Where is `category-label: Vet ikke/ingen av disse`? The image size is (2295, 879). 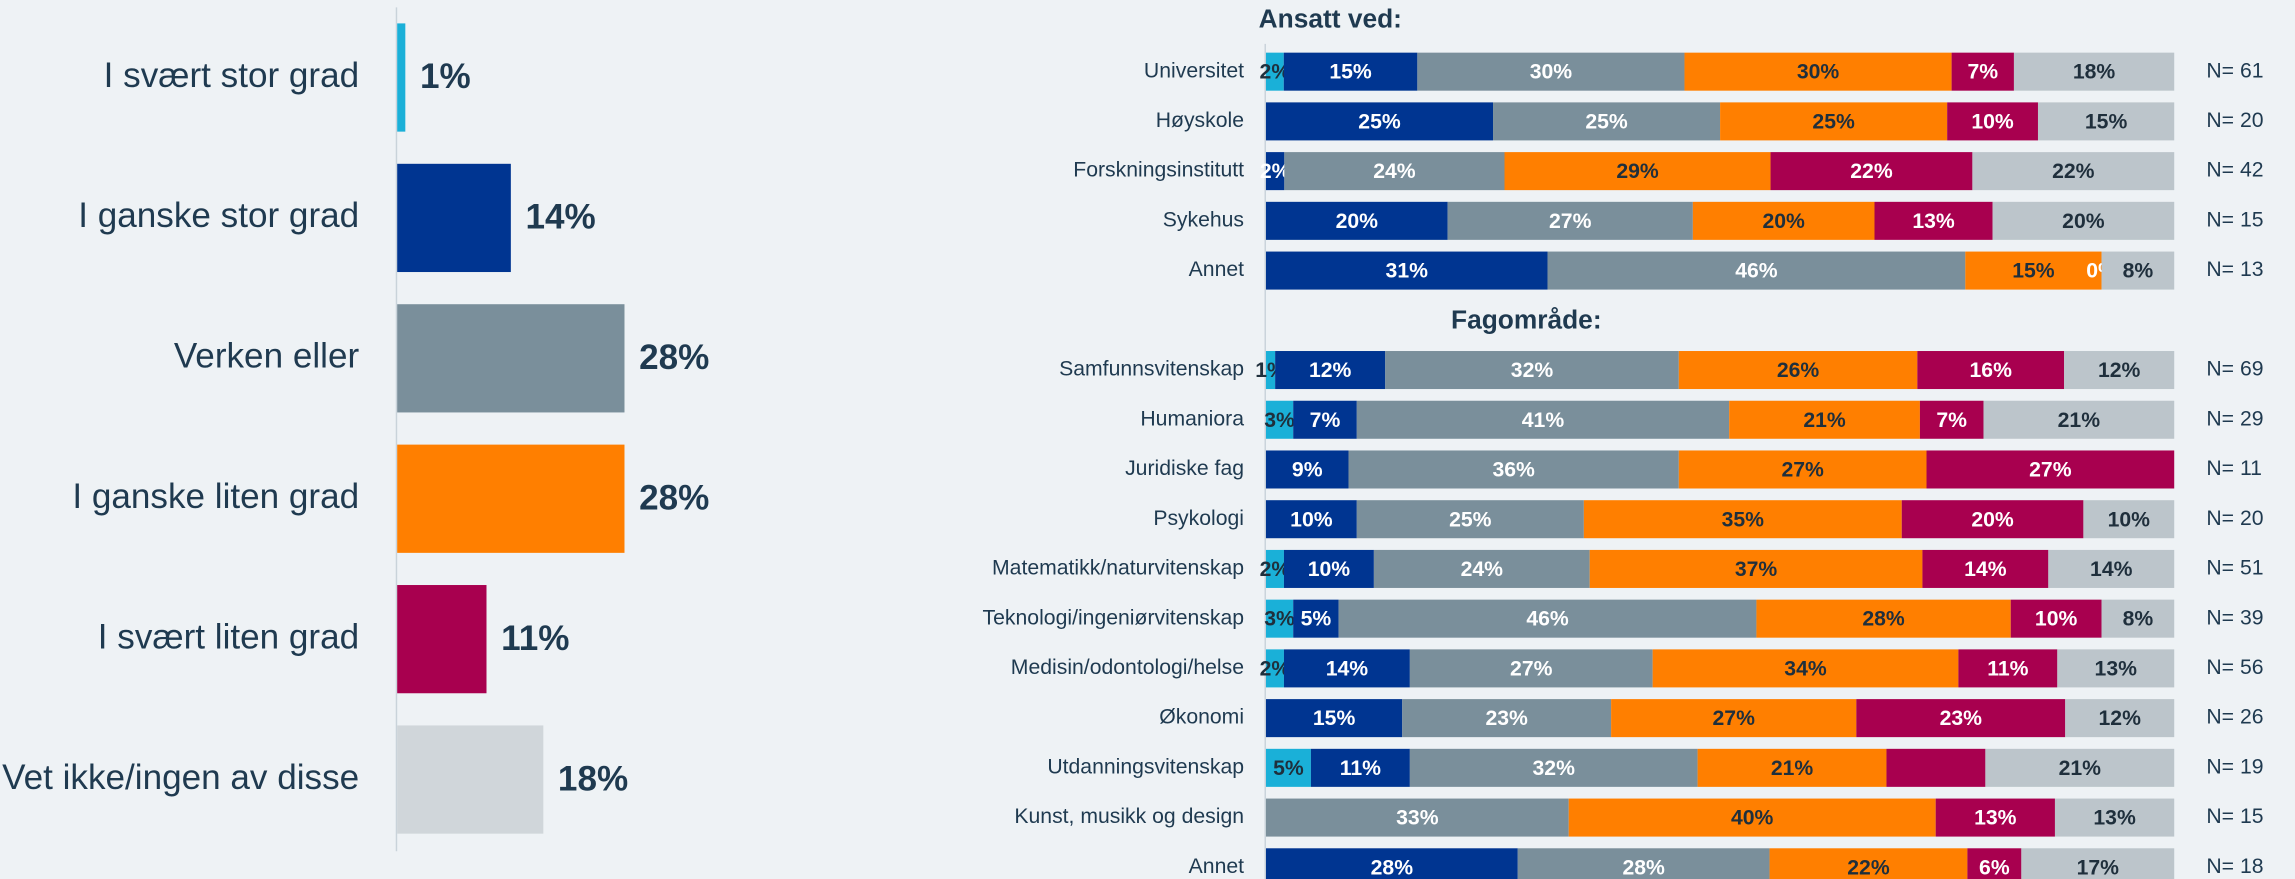
category-label: Vet ikke/ingen av disse is located at coordinates (180, 777).